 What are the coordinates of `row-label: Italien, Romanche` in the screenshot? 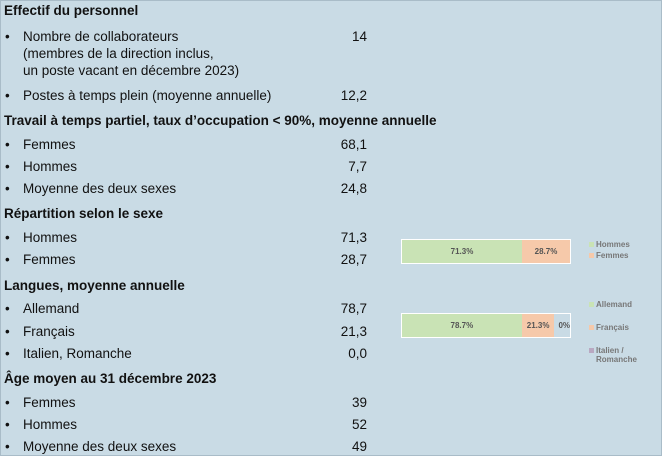 It's located at (77, 353).